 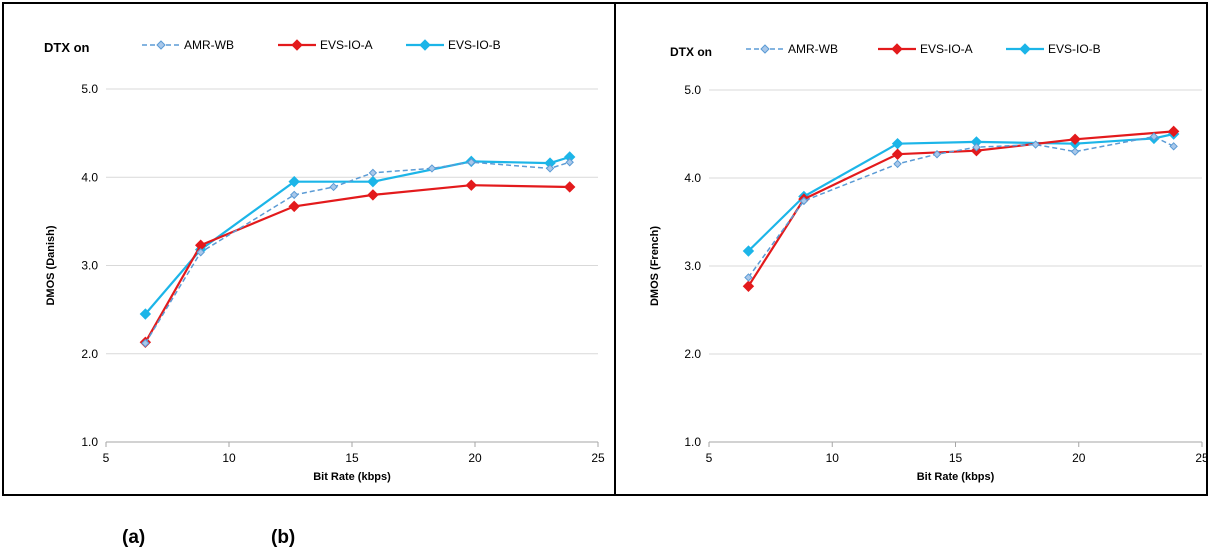 I want to click on y-axis-title: DMOS (Danish), so click(x=51, y=265).